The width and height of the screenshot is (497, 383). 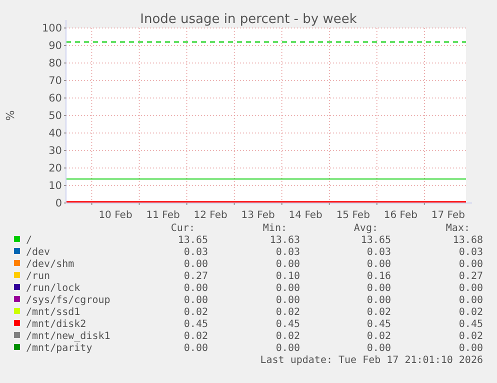 What do you see at coordinates (59, 348) in the screenshot?
I see `legend-label: /mnt/parity` at bounding box center [59, 348].